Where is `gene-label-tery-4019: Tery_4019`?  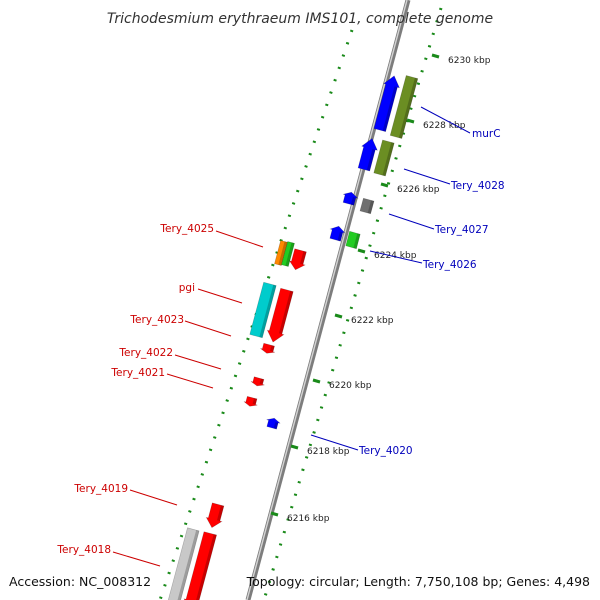 gene-label-tery-4019: Tery_4019 is located at coordinates (100, 489).